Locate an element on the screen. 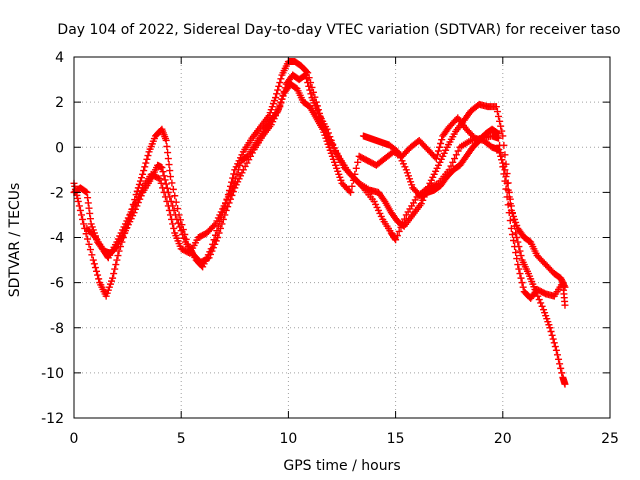  x-tick-label: 5 is located at coordinates (181, 439).